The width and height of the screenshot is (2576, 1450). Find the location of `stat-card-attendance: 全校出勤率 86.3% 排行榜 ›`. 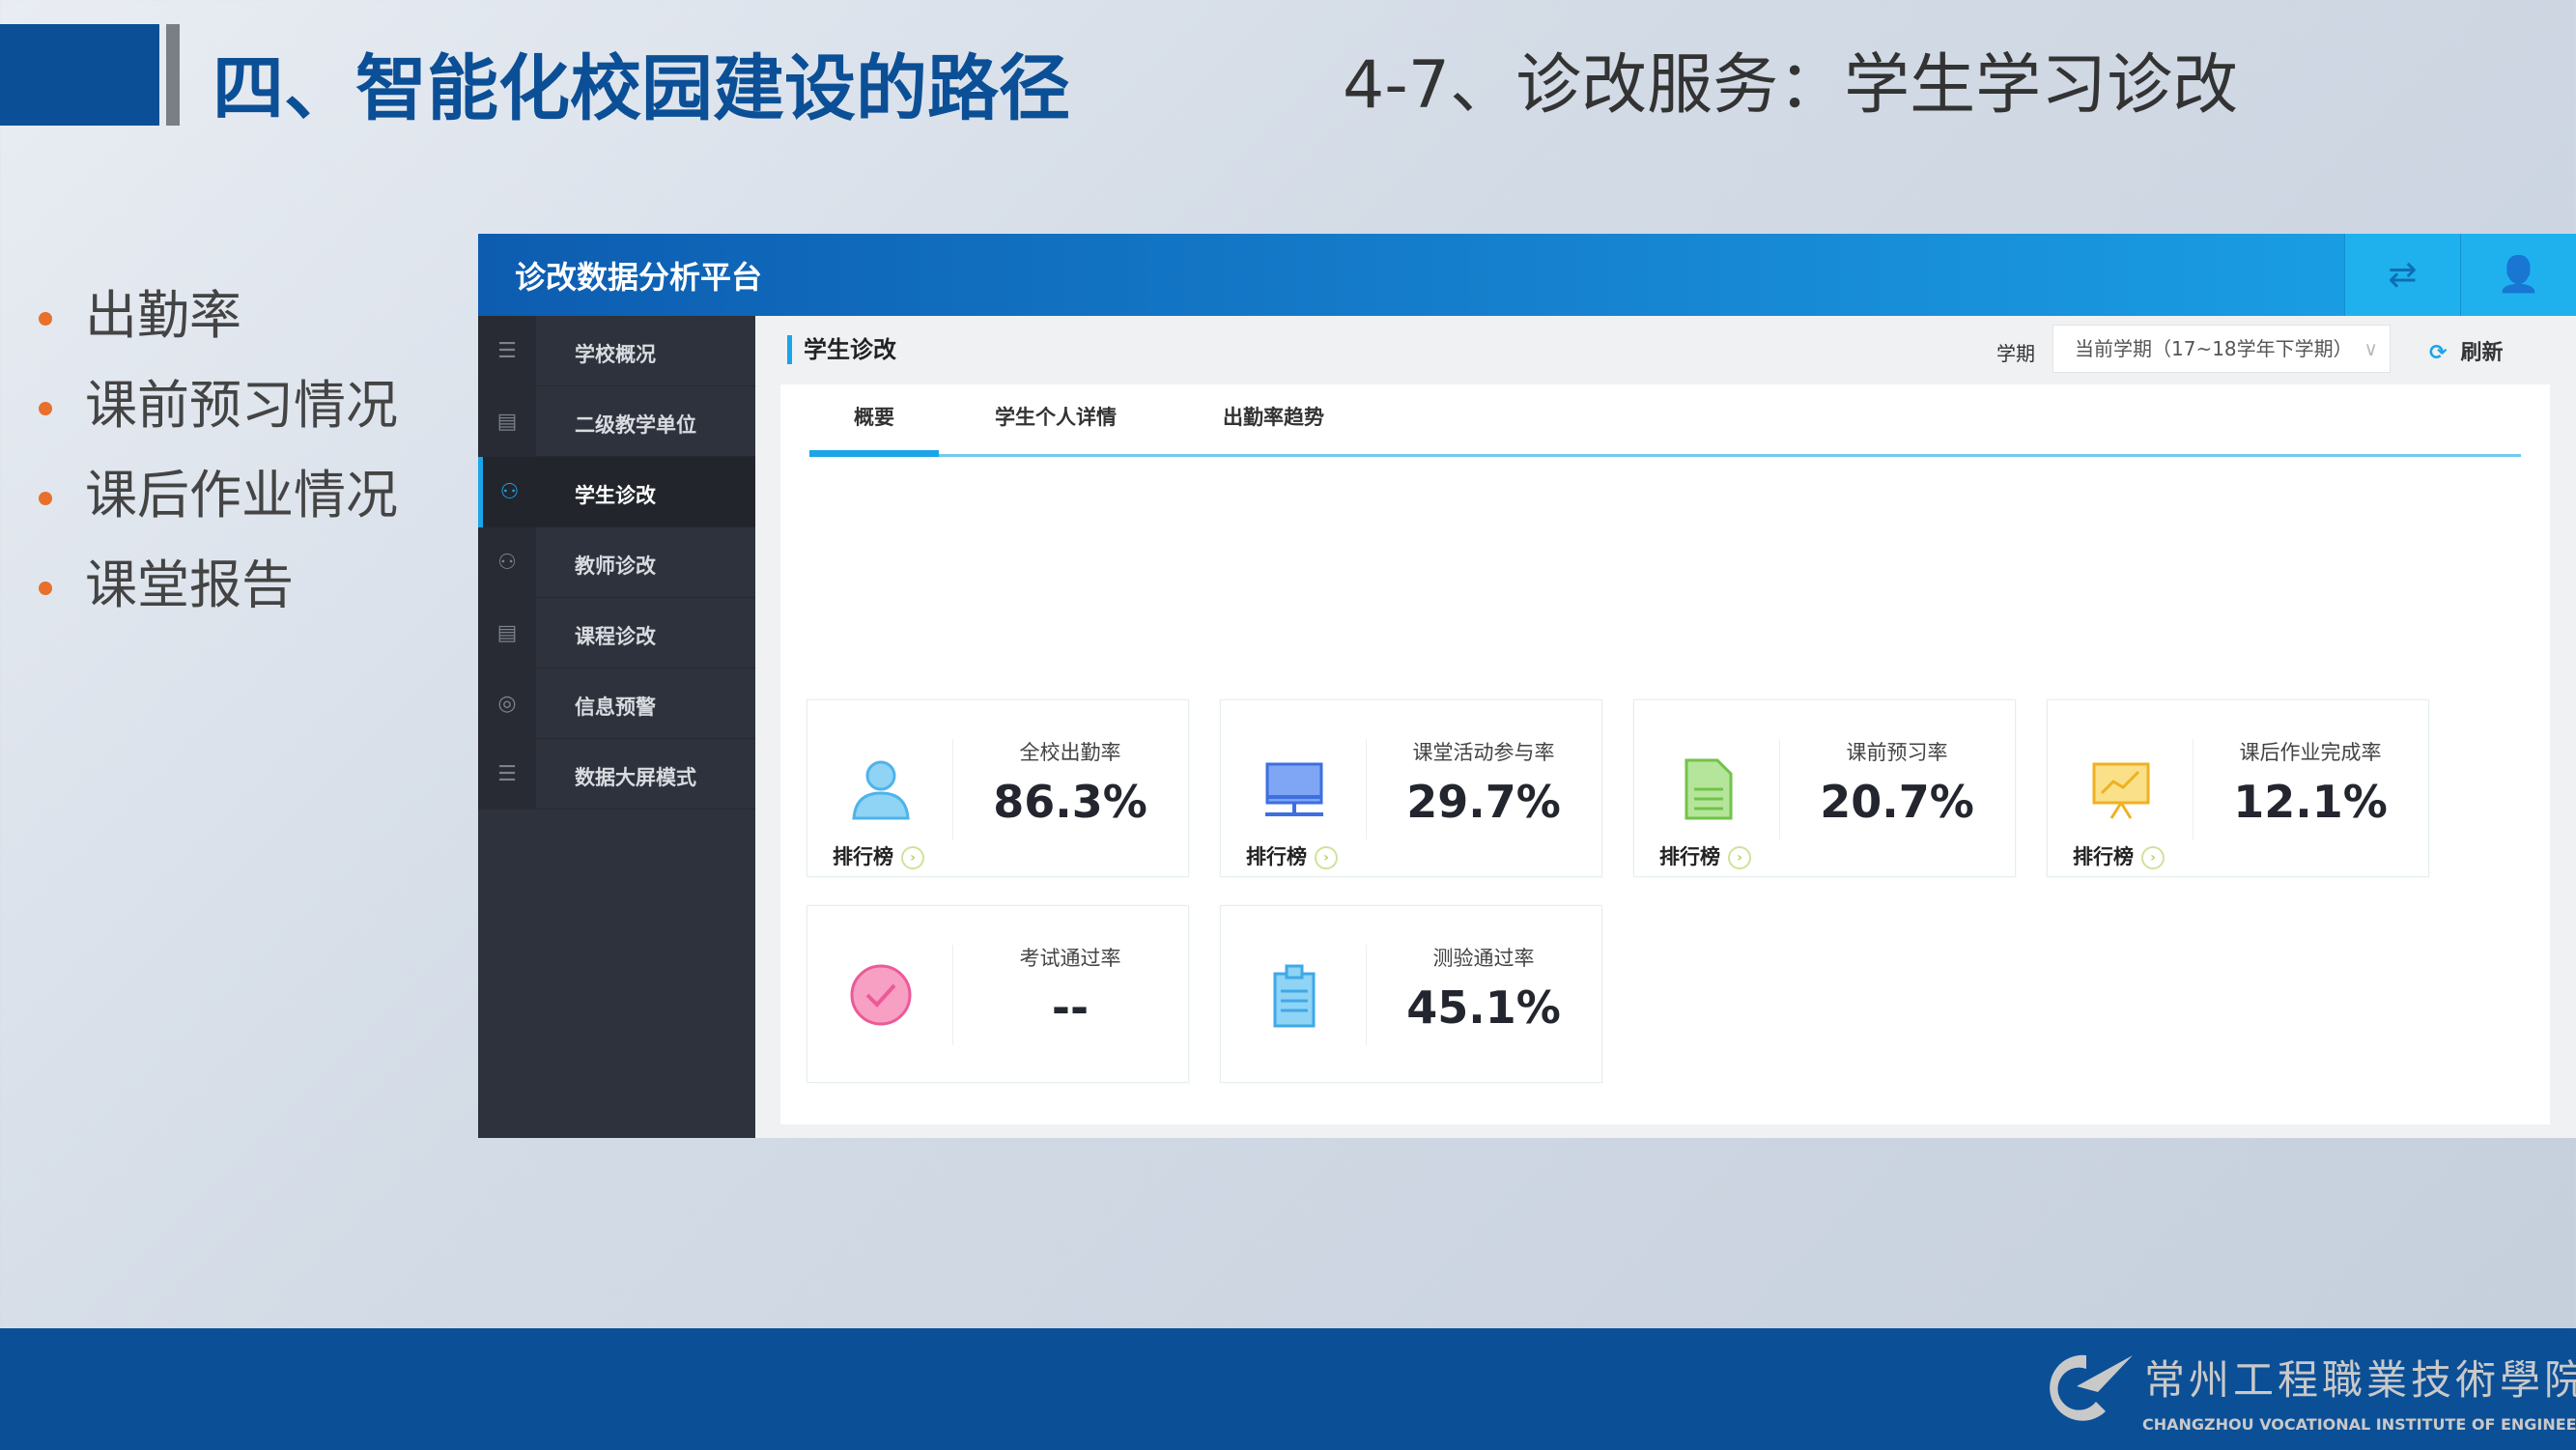

stat-card-attendance: 全校出勤率 86.3% 排行榜 › is located at coordinates (998, 788).